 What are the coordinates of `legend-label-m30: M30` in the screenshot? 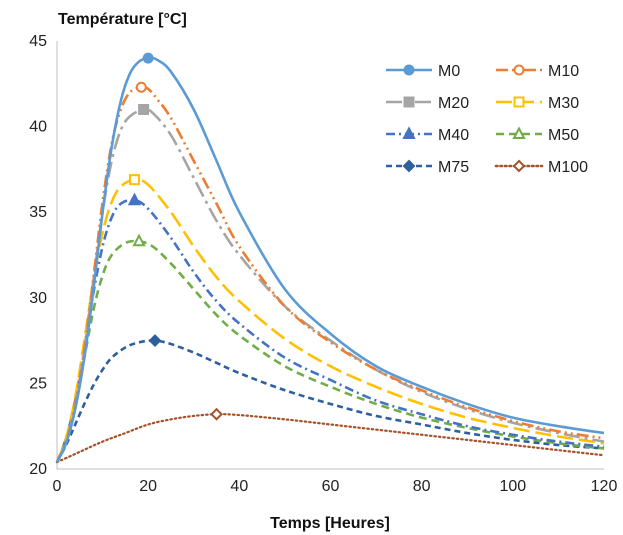 It's located at (563, 103).